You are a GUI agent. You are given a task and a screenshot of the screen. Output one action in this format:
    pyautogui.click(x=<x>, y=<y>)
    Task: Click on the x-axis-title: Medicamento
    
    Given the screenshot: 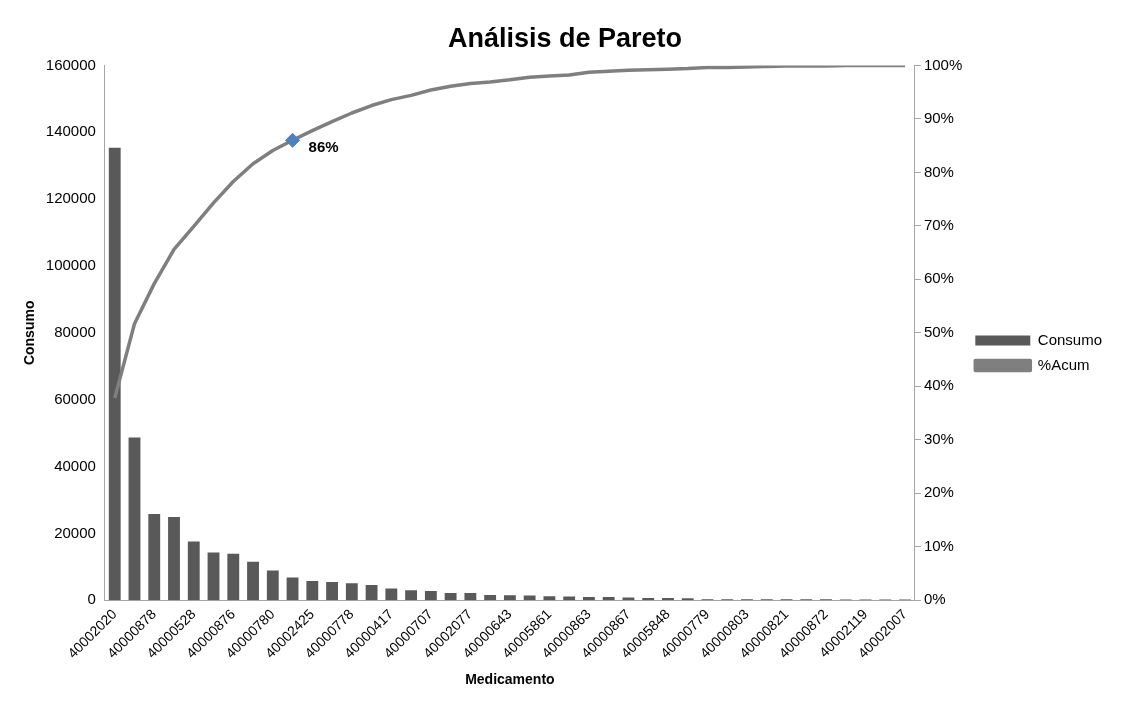 What is the action you would take?
    pyautogui.click(x=510, y=679)
    